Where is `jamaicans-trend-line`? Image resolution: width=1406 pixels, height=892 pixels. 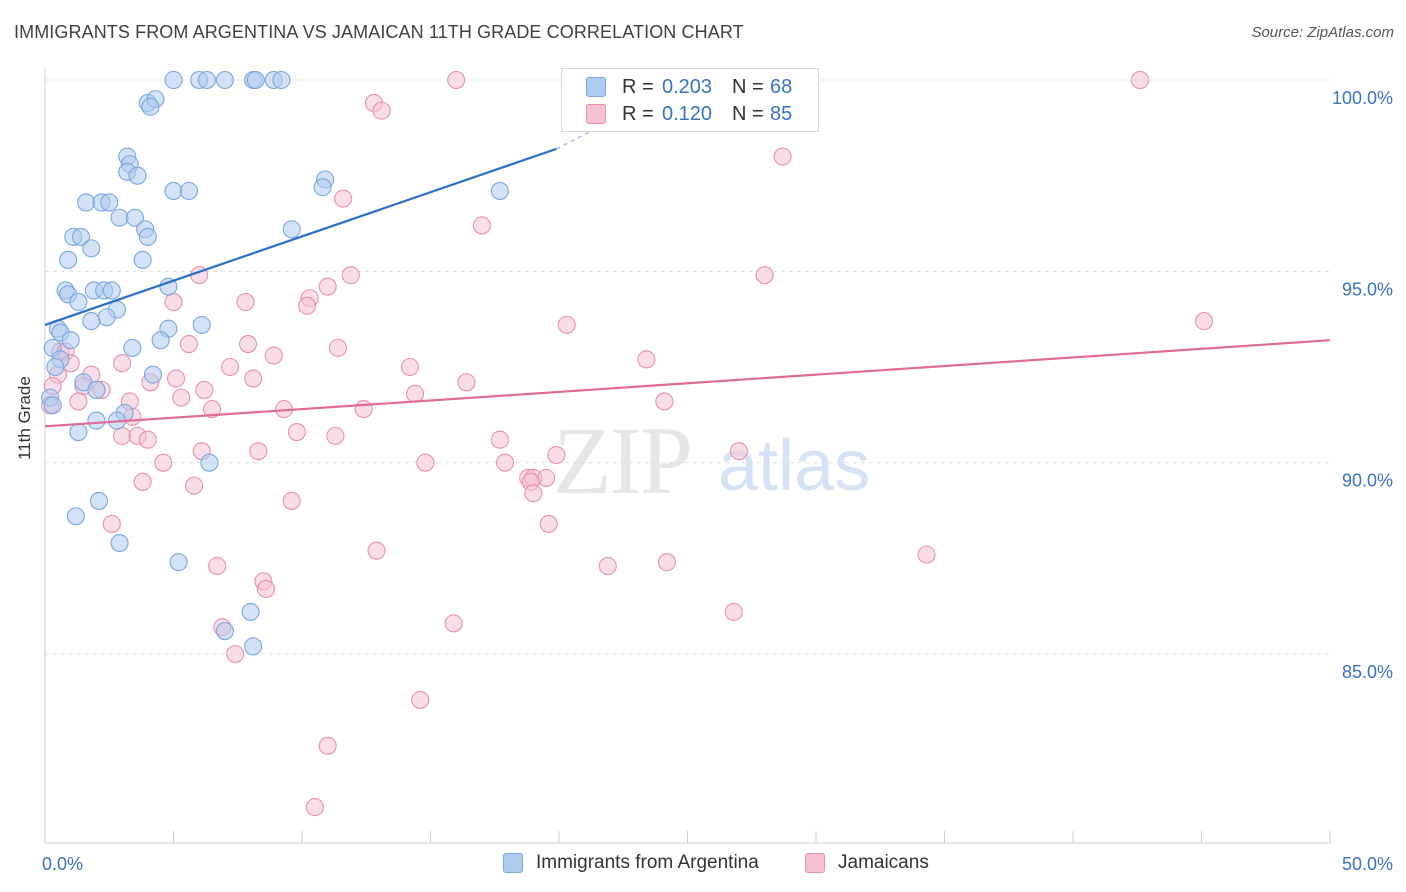
jamaicans-trend-line is located at coordinates (687, 383).